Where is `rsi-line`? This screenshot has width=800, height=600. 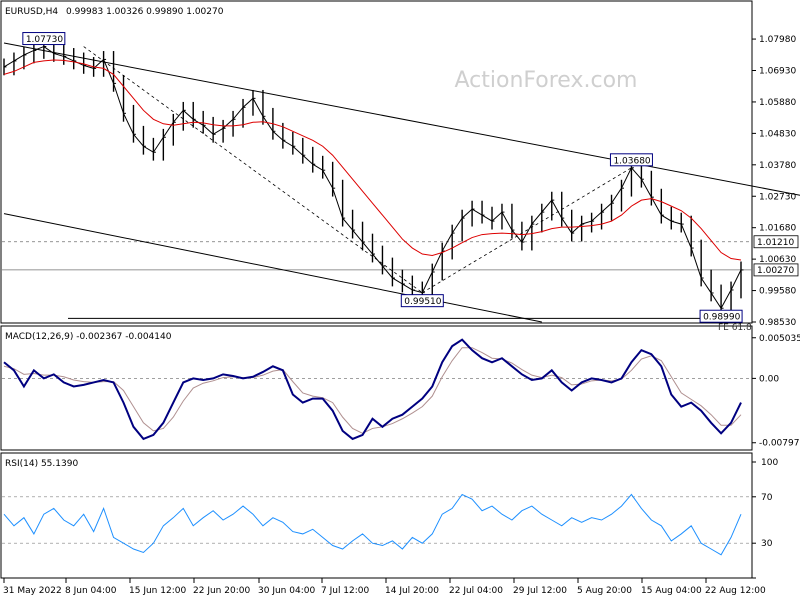 rsi-line is located at coordinates (372, 524).